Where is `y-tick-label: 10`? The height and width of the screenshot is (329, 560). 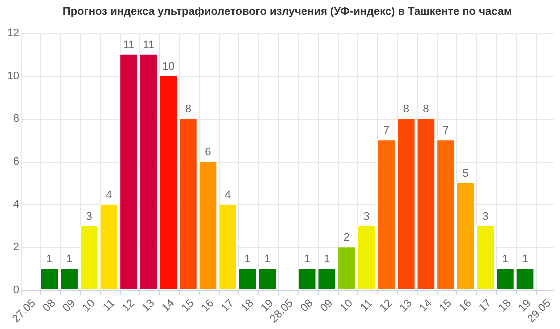
y-tick-label: 10 is located at coordinates (13, 76).